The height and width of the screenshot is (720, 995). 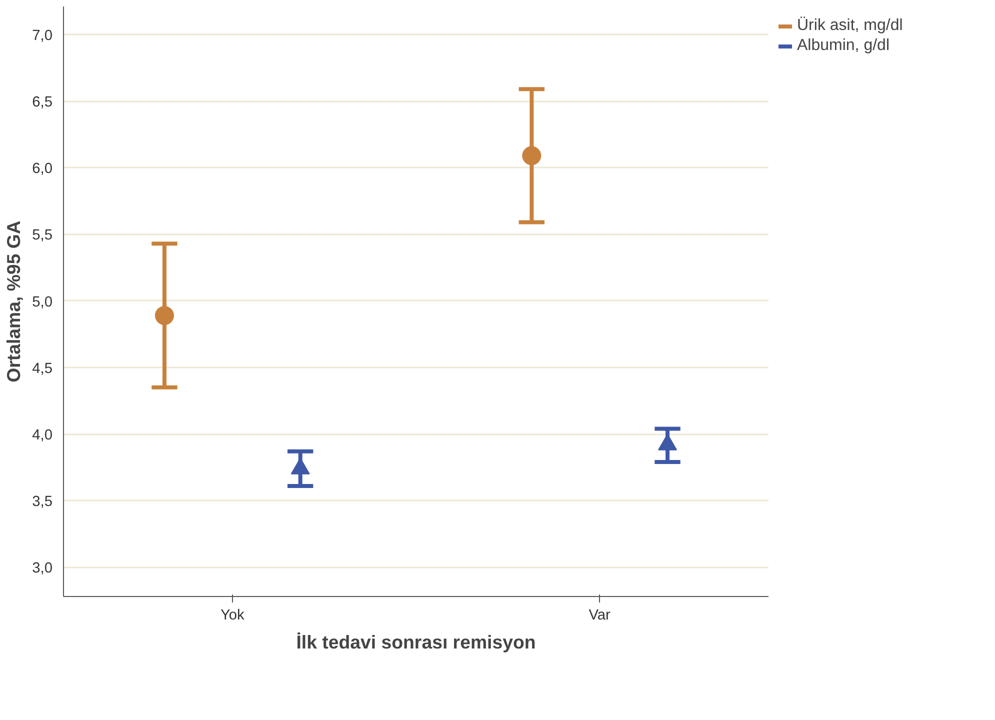 What do you see at coordinates (42, 568) in the screenshot?
I see `y-tick-label: 3,0` at bounding box center [42, 568].